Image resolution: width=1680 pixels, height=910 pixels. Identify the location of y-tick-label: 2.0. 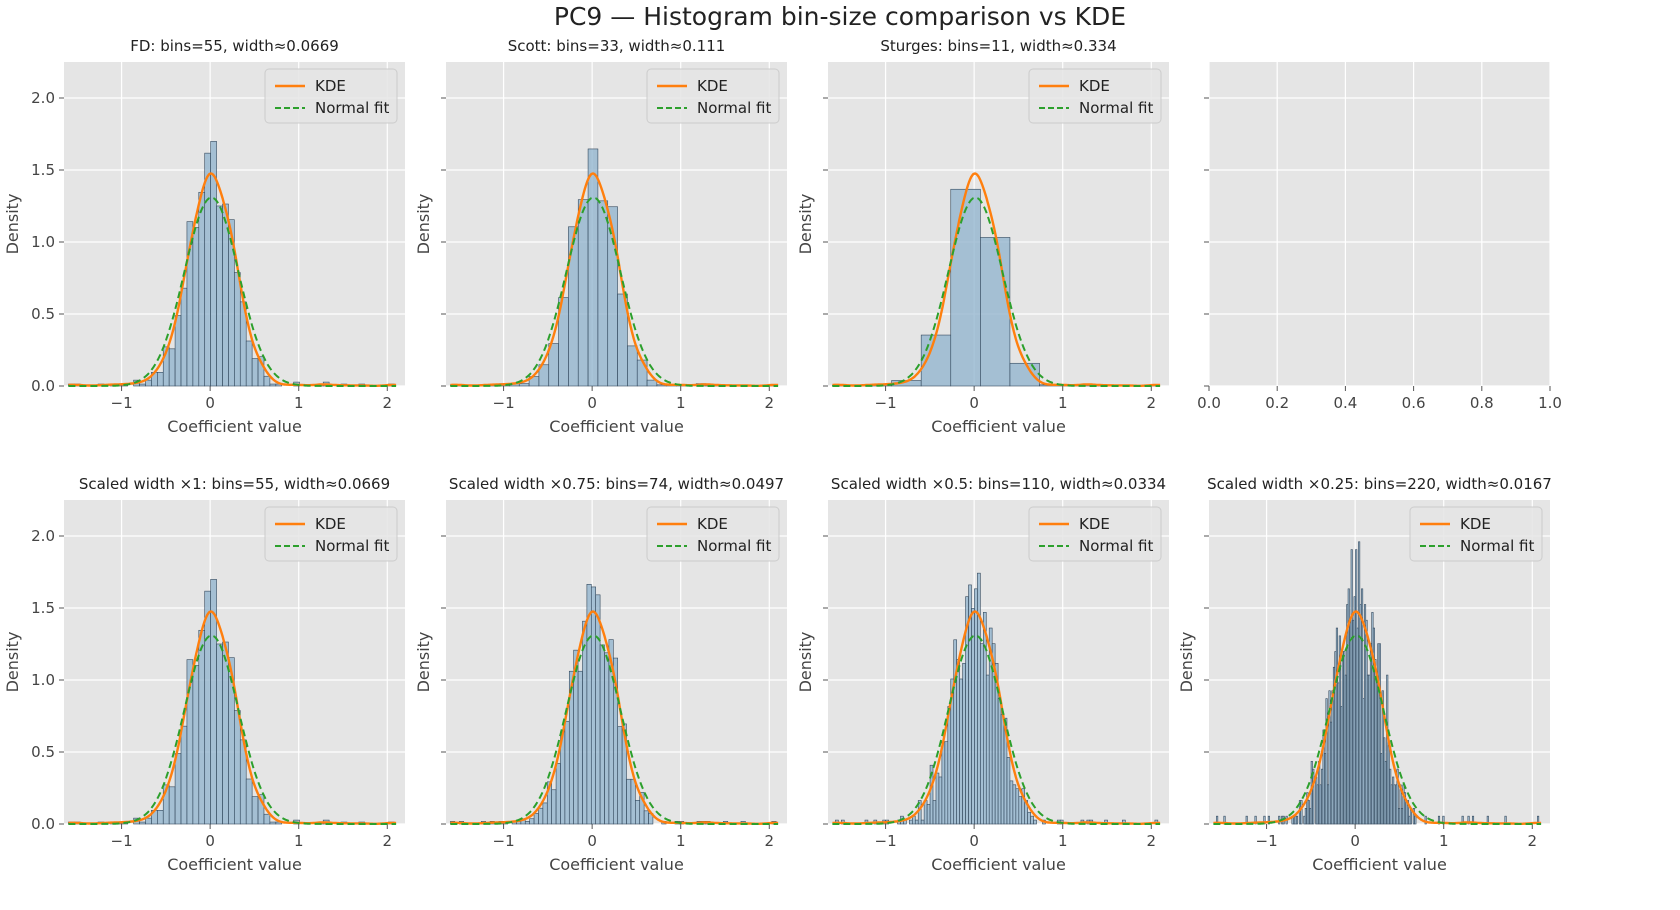
(43, 536).